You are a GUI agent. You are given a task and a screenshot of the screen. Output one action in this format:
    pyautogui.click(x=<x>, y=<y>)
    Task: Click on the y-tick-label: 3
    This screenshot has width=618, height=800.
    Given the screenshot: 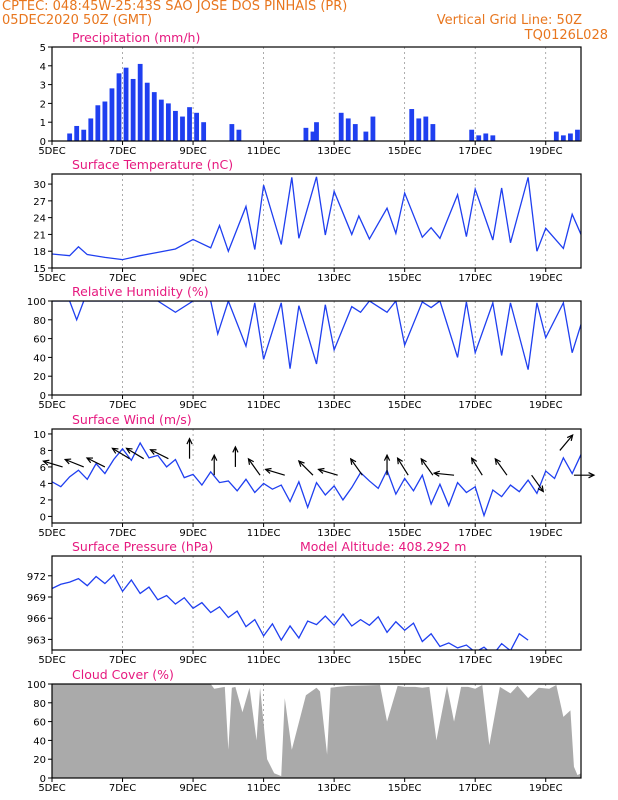 What is the action you would take?
    pyautogui.click(x=43, y=86)
    